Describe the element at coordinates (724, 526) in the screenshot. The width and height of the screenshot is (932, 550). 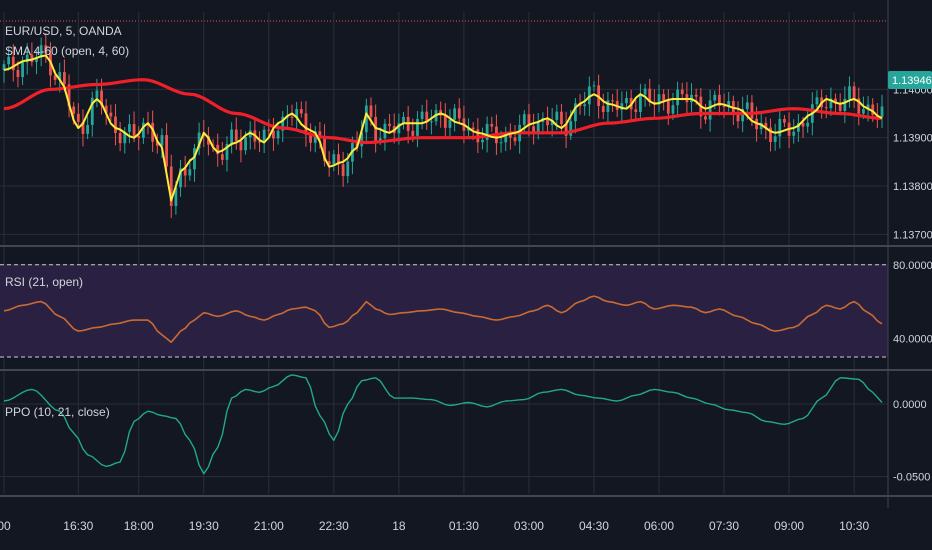
I see `x-tick-label: 07:30` at that location.